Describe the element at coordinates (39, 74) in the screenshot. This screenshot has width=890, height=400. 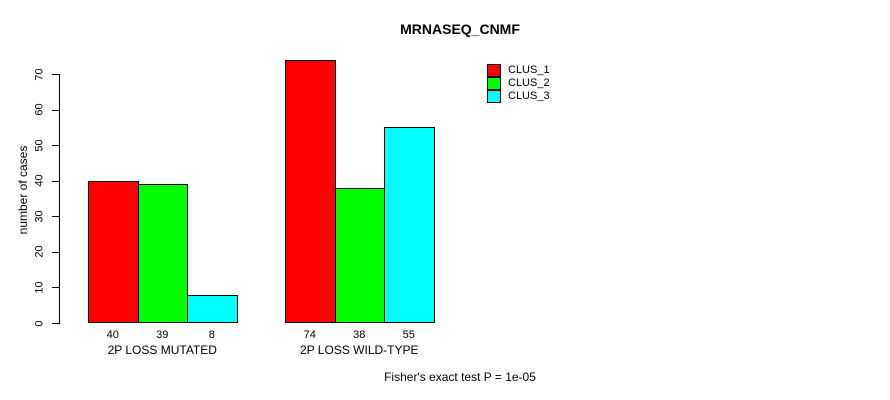
I see `y-tick-label: 70` at that location.